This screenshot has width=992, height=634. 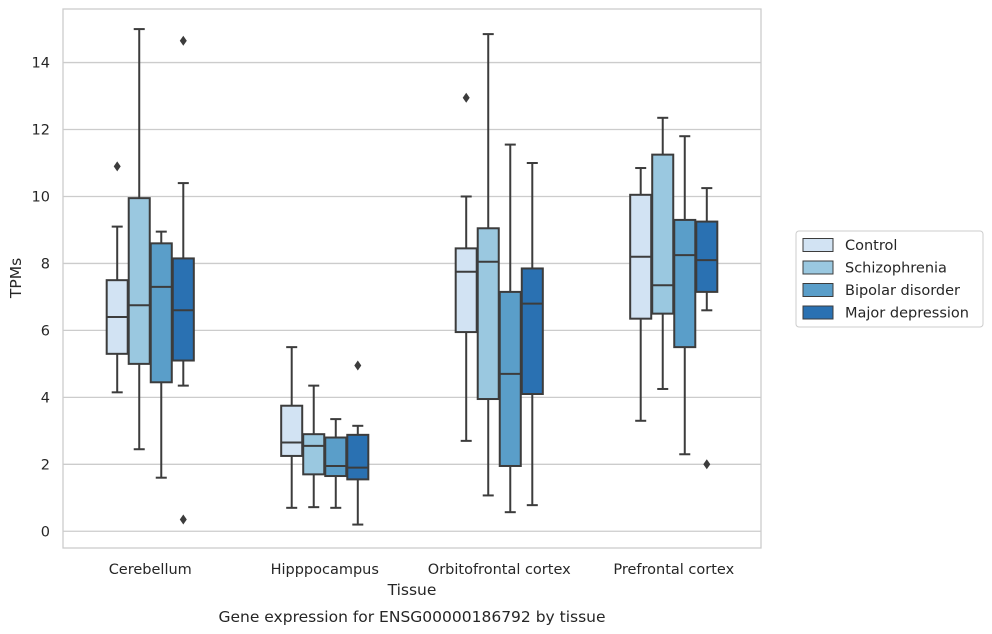 I want to click on legend-label: Schizophrenia, so click(x=896, y=269).